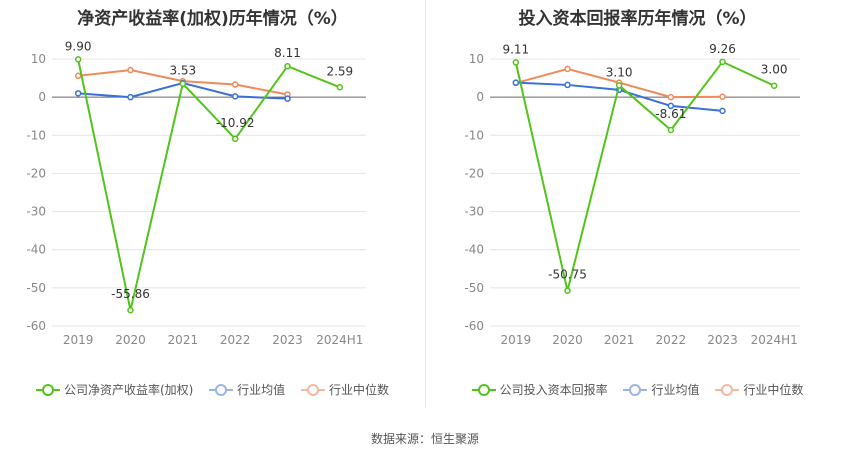  I want to click on chart-legend: 公司净资产收益率(加权) 行业均值 行业中位数, so click(212, 390).